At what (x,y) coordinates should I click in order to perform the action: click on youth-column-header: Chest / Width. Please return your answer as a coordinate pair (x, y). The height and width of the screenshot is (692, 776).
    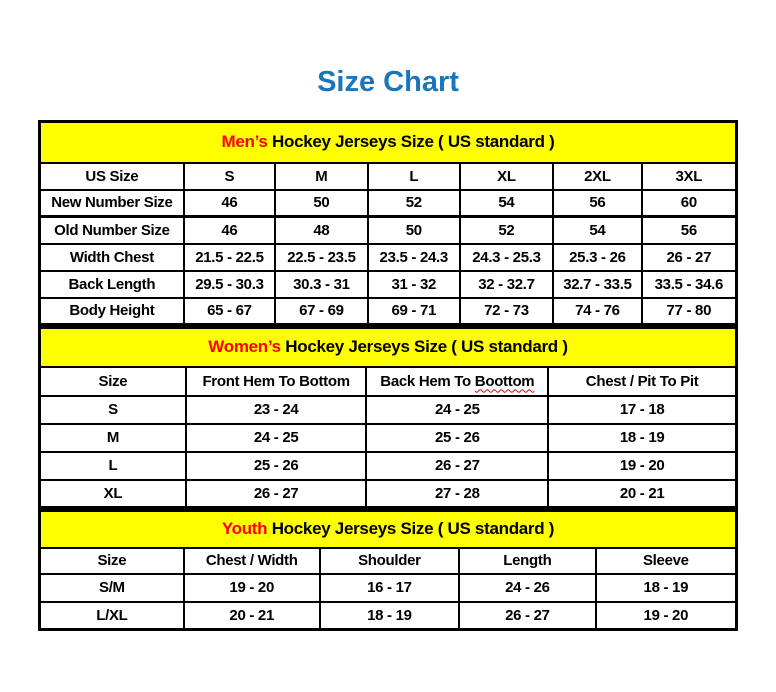
    Looking at the image, I should click on (251, 560).